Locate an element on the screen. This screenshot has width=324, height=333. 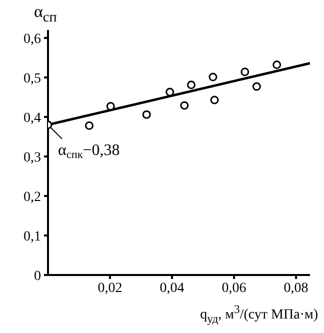
y-tick-label: 0,6 is located at coordinates (32, 39).